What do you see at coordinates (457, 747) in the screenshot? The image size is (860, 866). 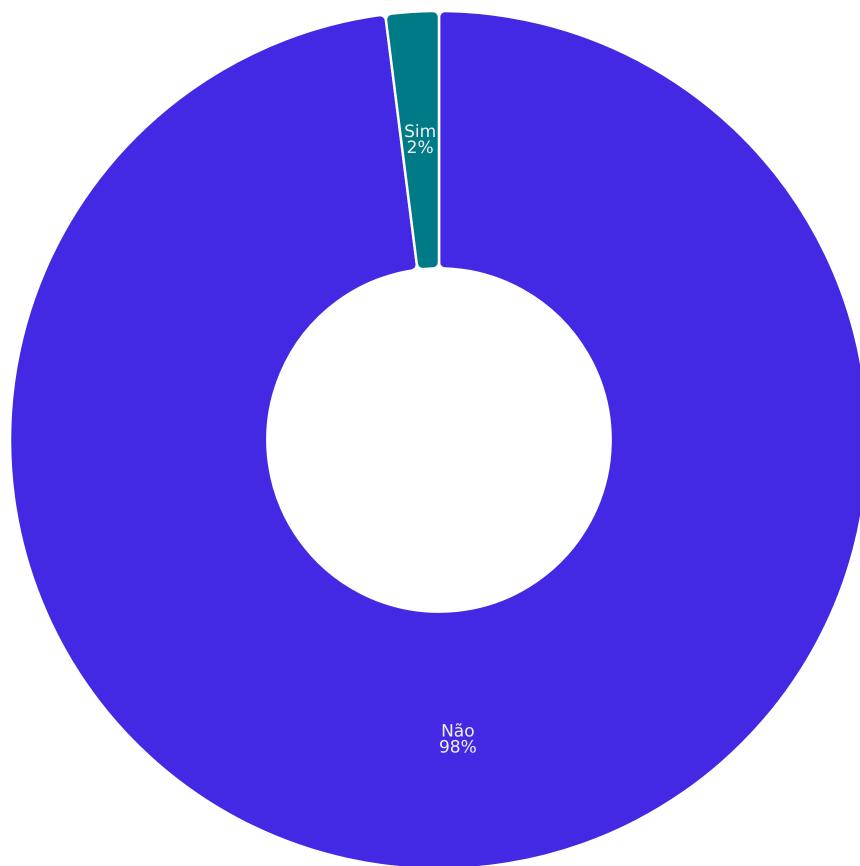 I see `data-label: 98%` at bounding box center [457, 747].